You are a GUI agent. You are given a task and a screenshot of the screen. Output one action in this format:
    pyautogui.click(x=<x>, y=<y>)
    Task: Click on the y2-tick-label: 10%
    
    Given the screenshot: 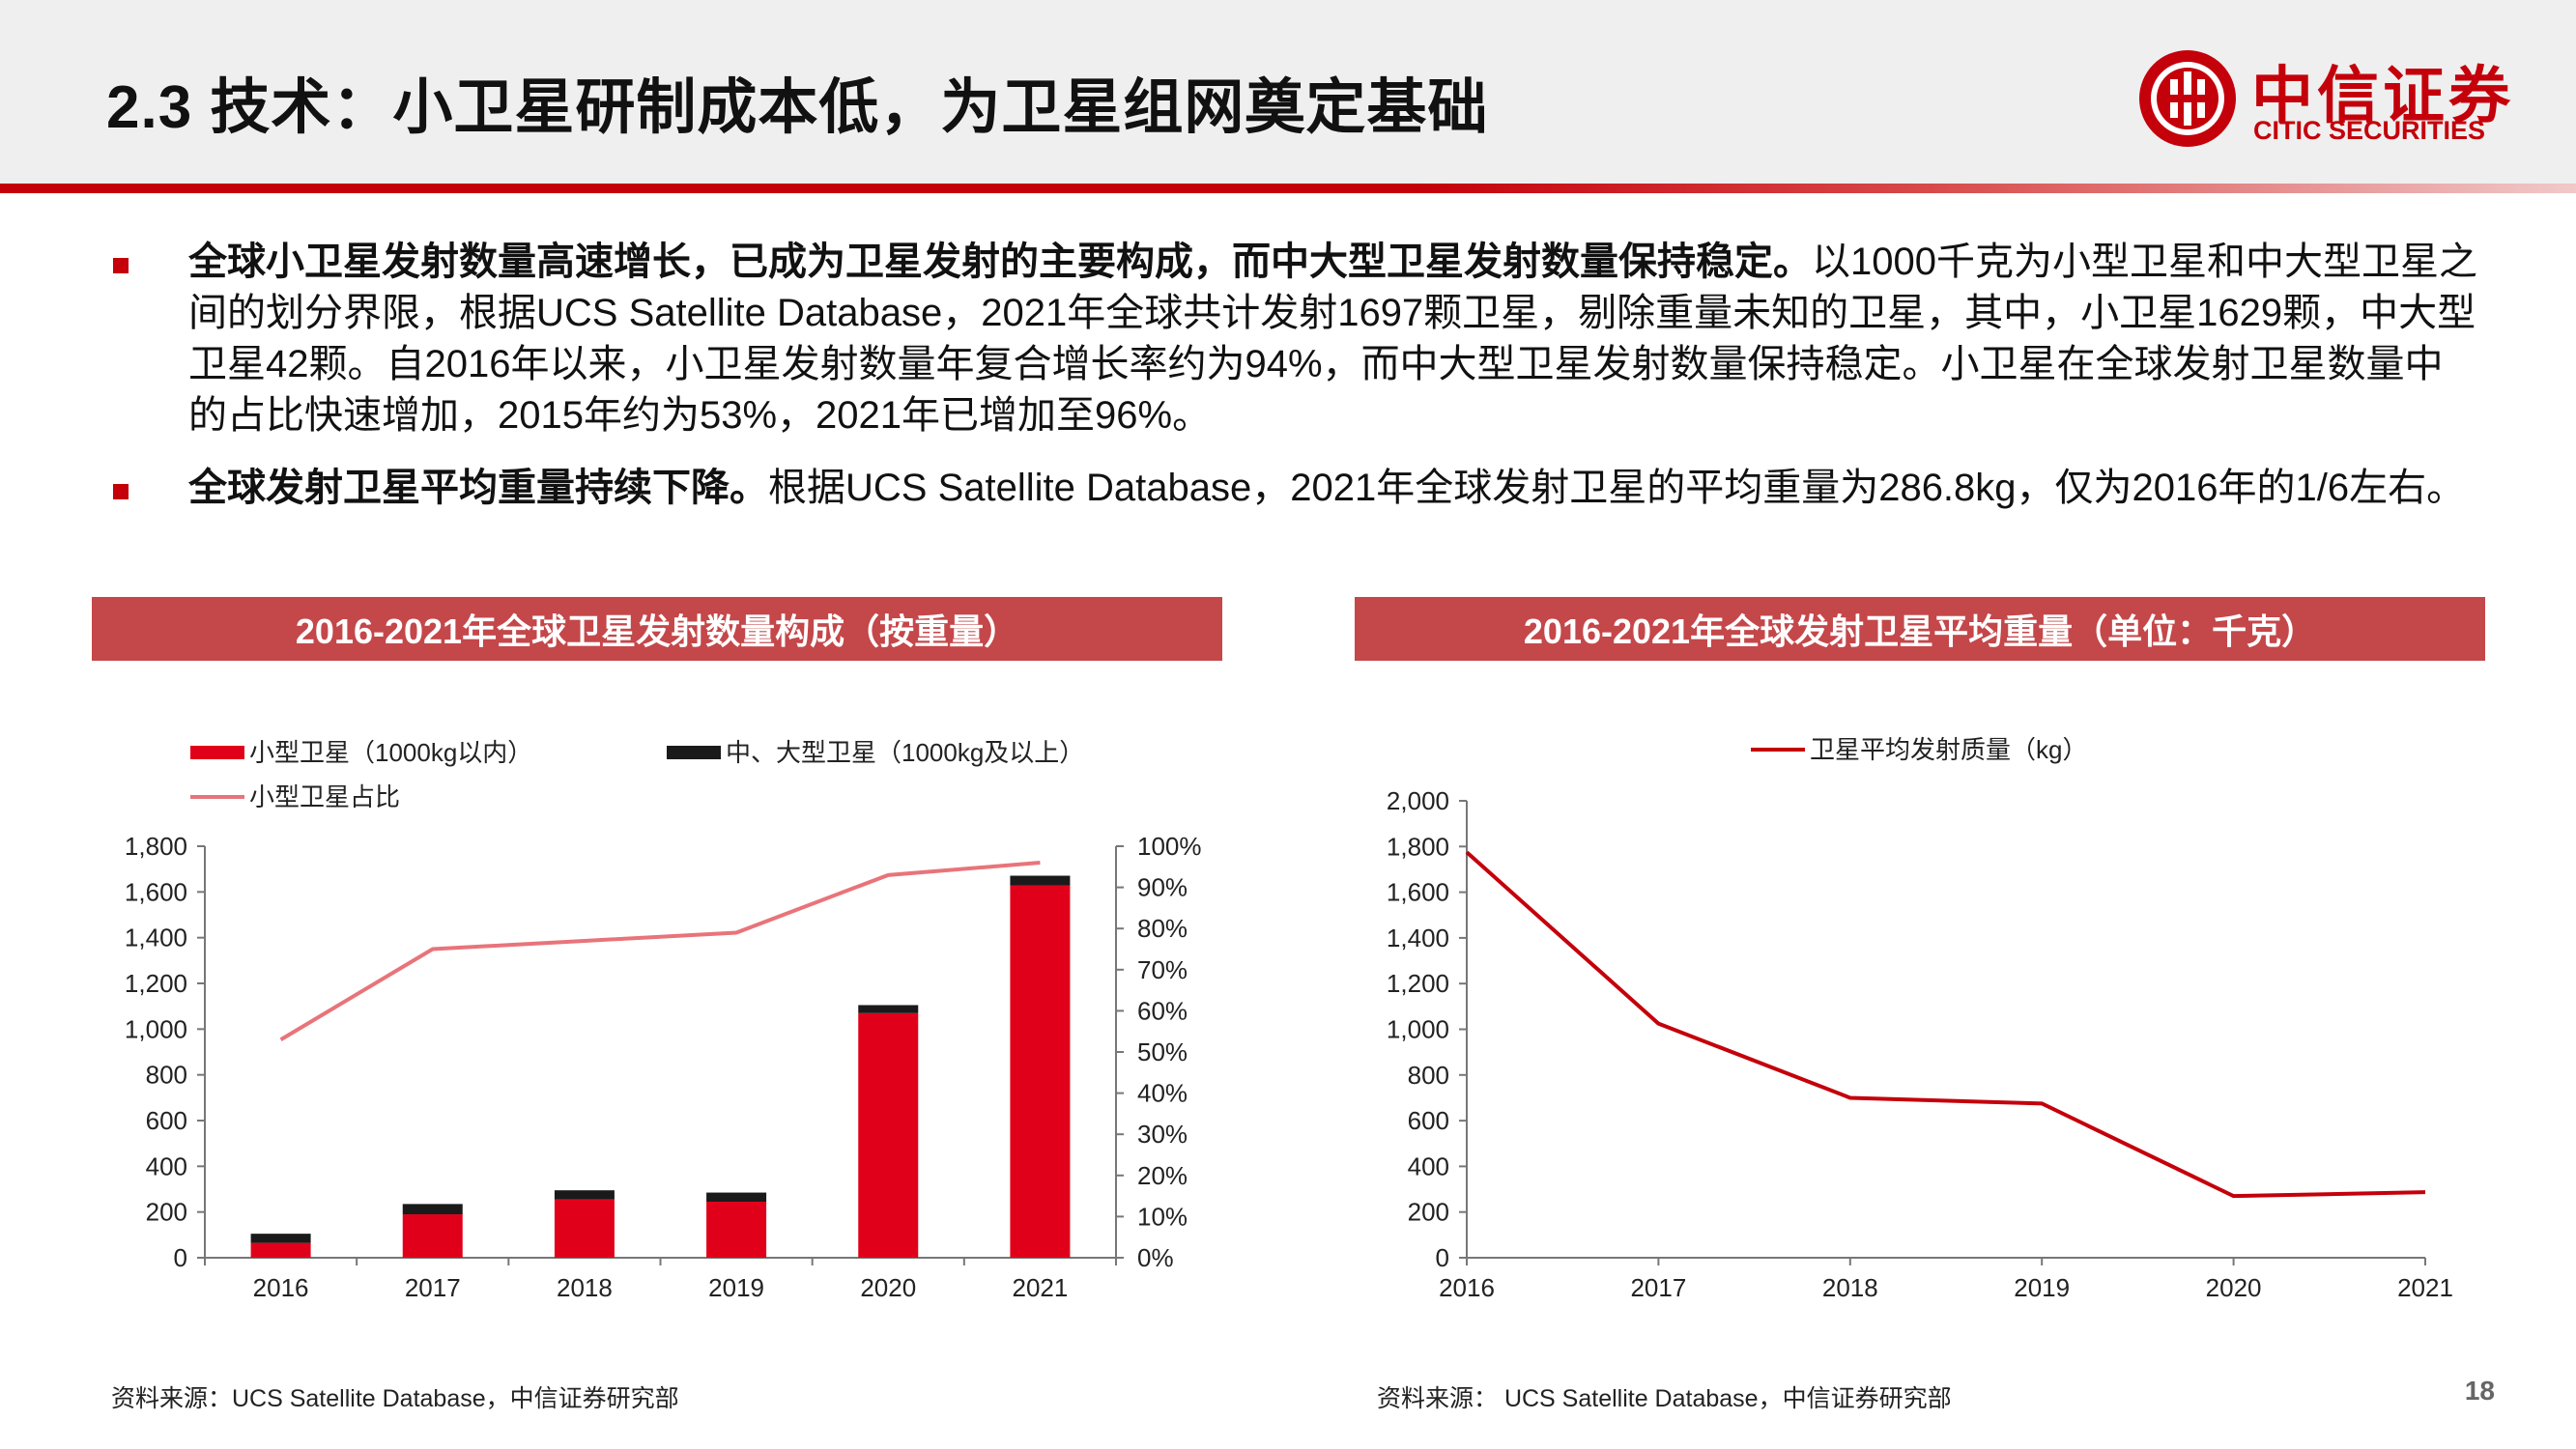 What is the action you would take?
    pyautogui.click(x=1163, y=1216)
    